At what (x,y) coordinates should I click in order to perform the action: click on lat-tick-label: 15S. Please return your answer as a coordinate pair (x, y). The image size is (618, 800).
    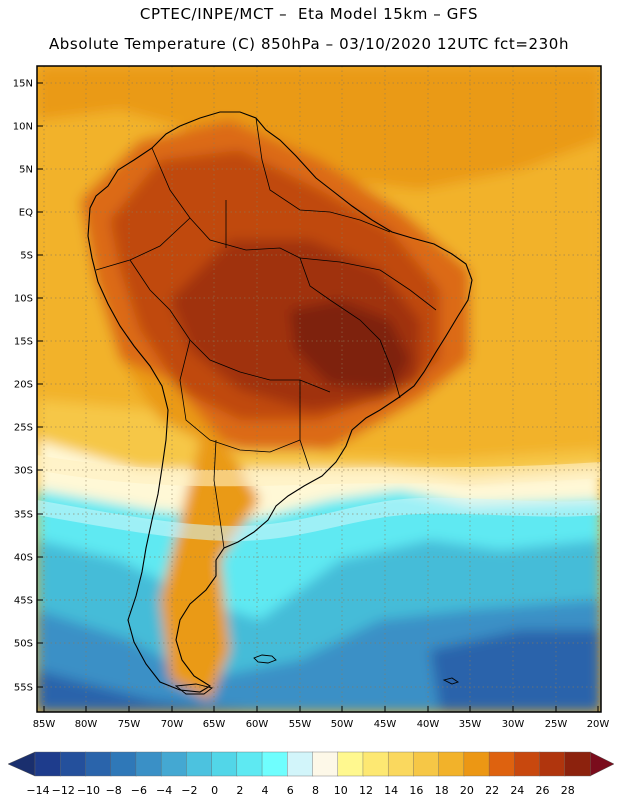
    Looking at the image, I should click on (23, 342).